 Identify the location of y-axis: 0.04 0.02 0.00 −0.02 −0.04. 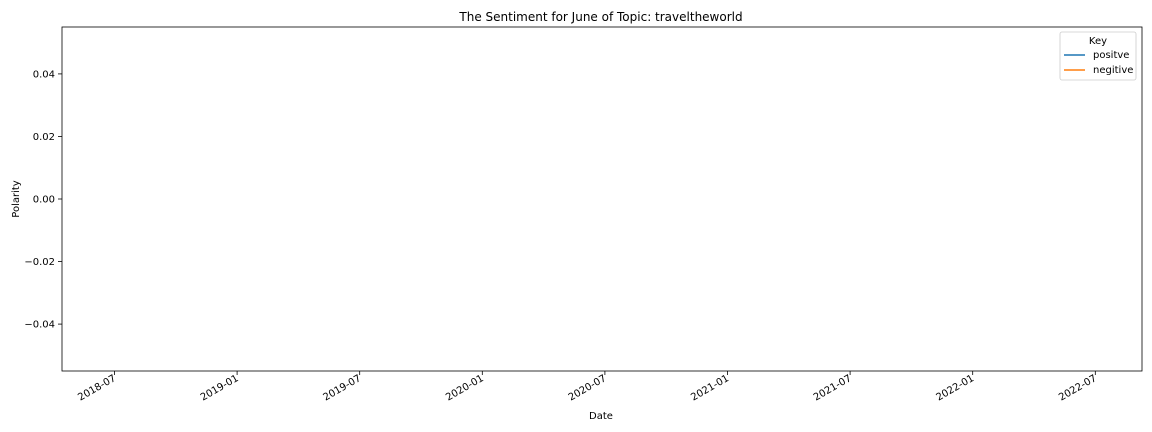
(43, 200).